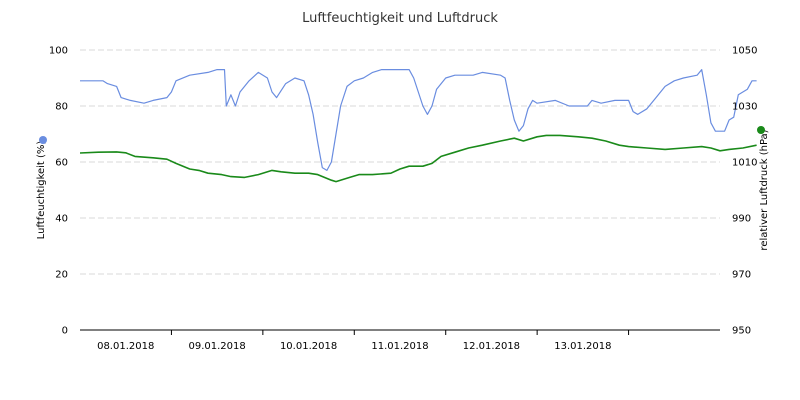 The width and height of the screenshot is (800, 400). Describe the element at coordinates (744, 51) in the screenshot. I see `right-y-tick-label: 1050` at that location.